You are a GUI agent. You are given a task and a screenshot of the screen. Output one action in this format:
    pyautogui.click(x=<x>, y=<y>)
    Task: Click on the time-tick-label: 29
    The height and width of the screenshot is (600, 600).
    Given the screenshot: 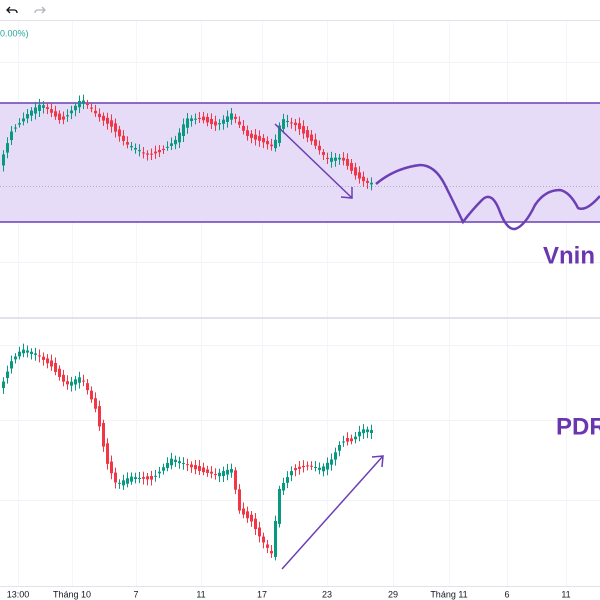 What is the action you would take?
    pyautogui.click(x=393, y=594)
    